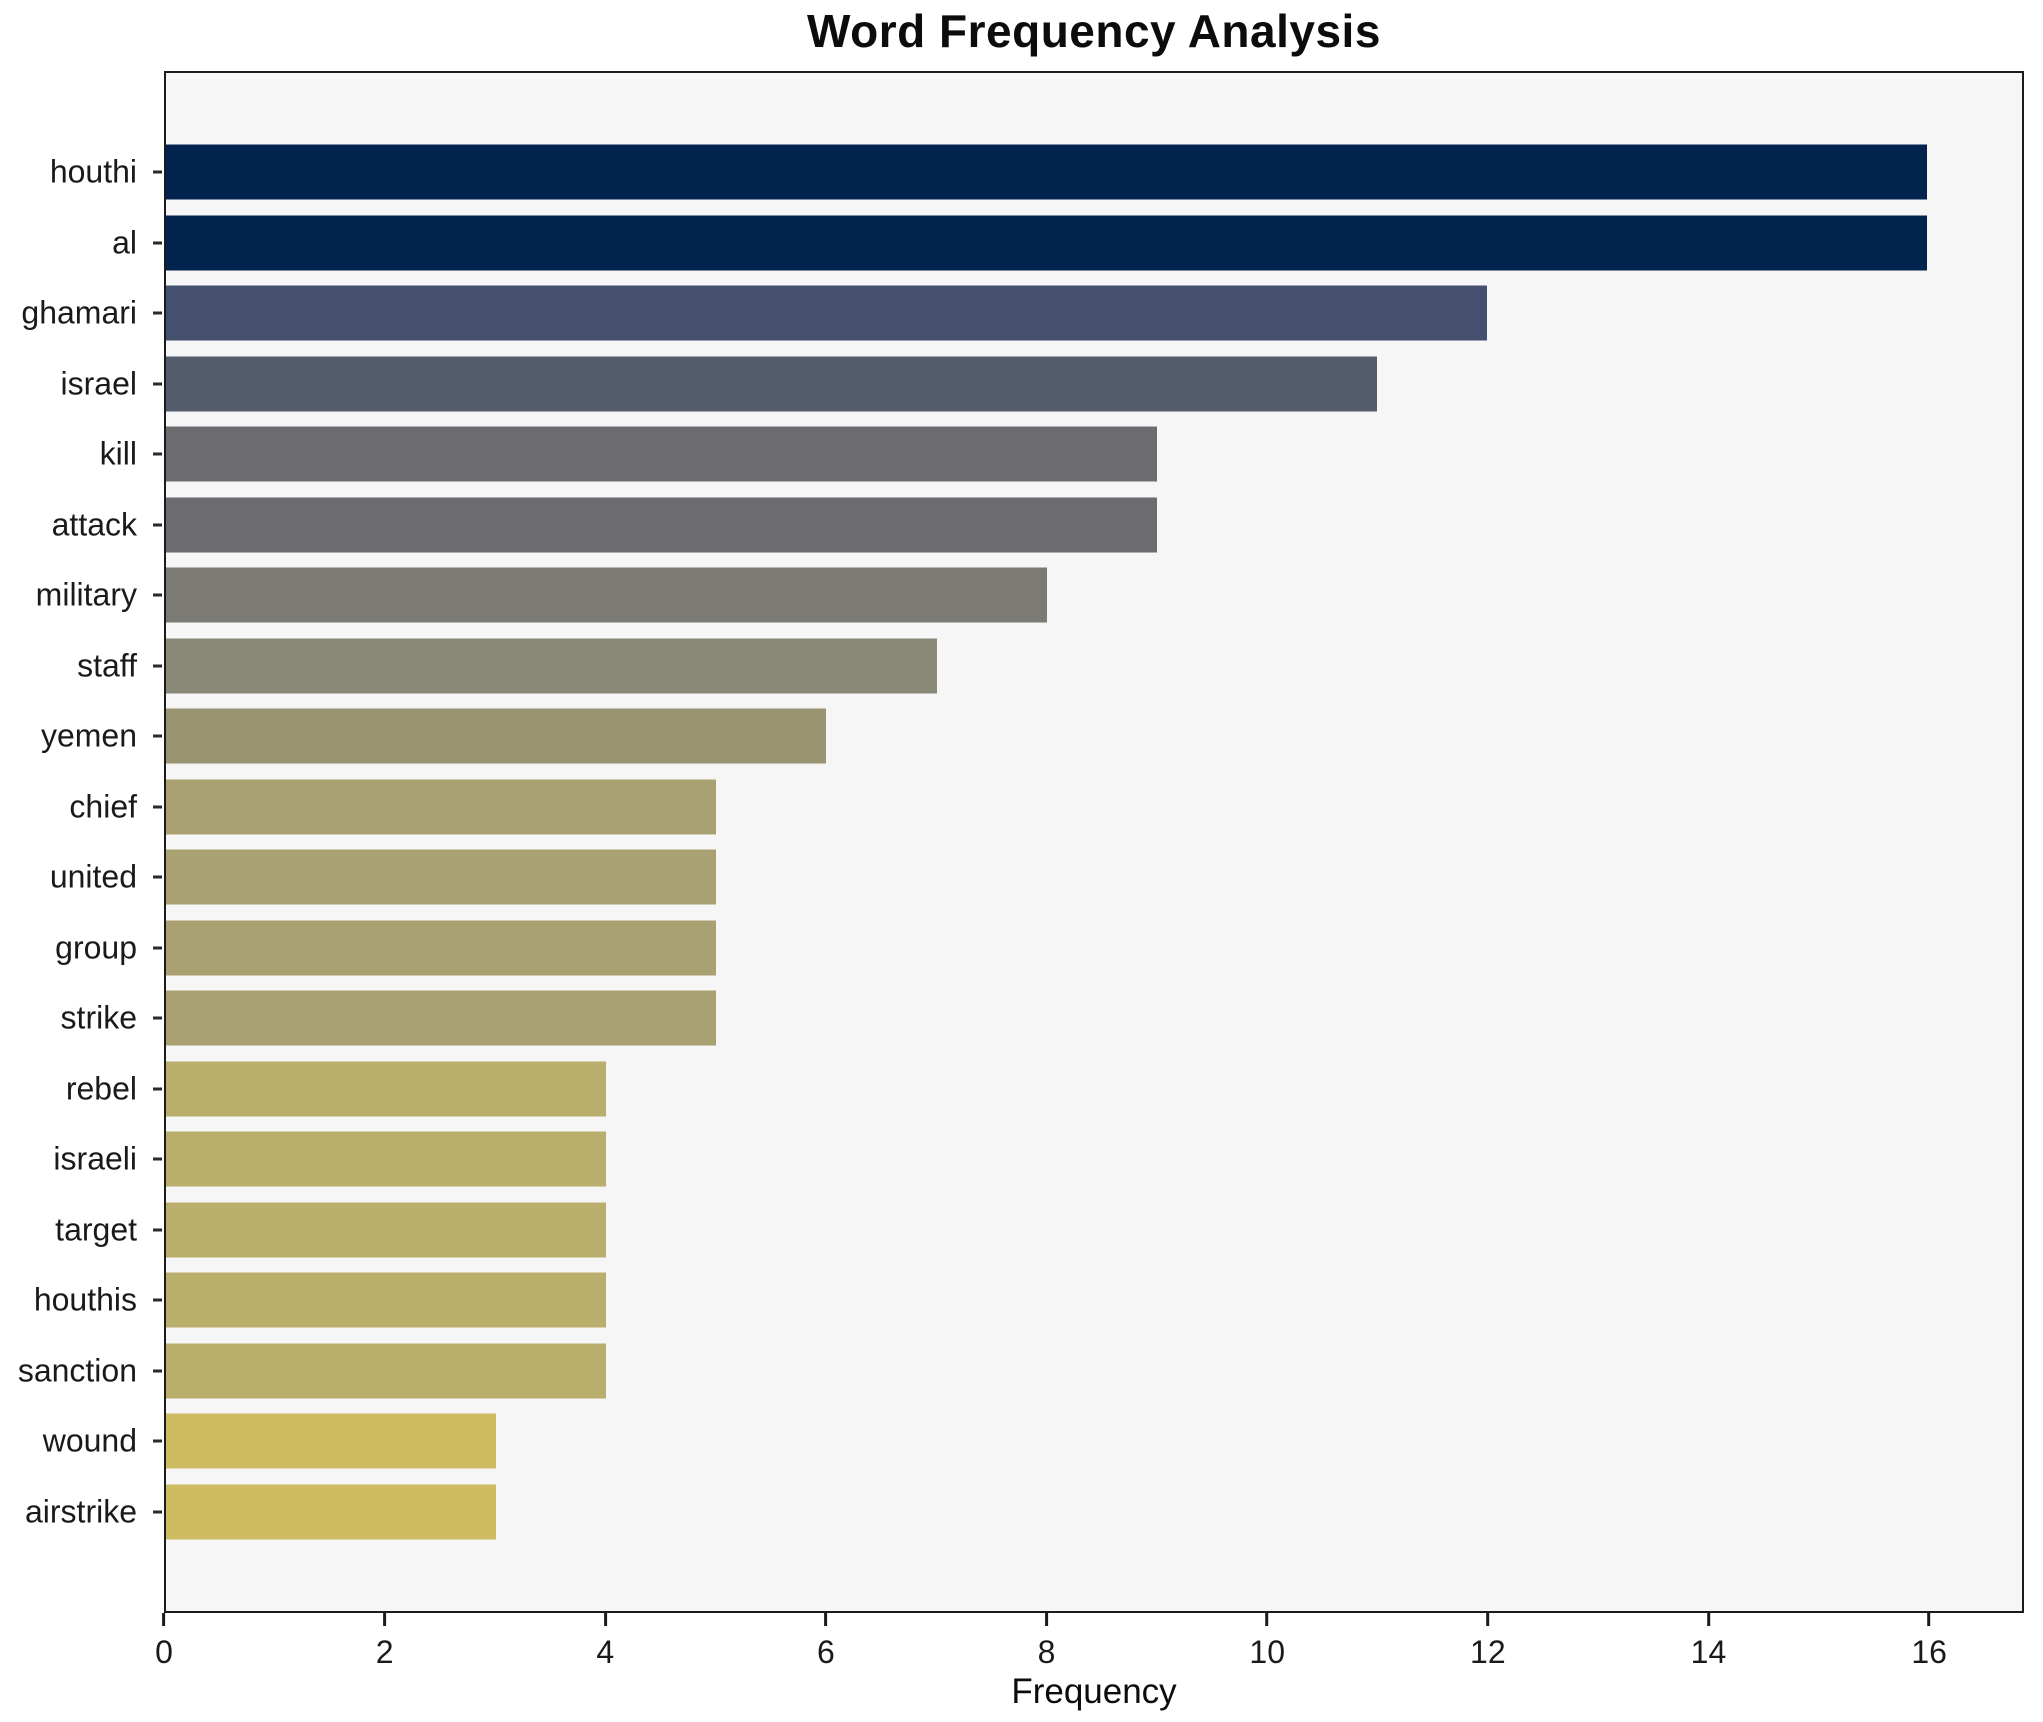 The image size is (2043, 1722). I want to click on x-tick-label: 10, so click(1267, 1652).